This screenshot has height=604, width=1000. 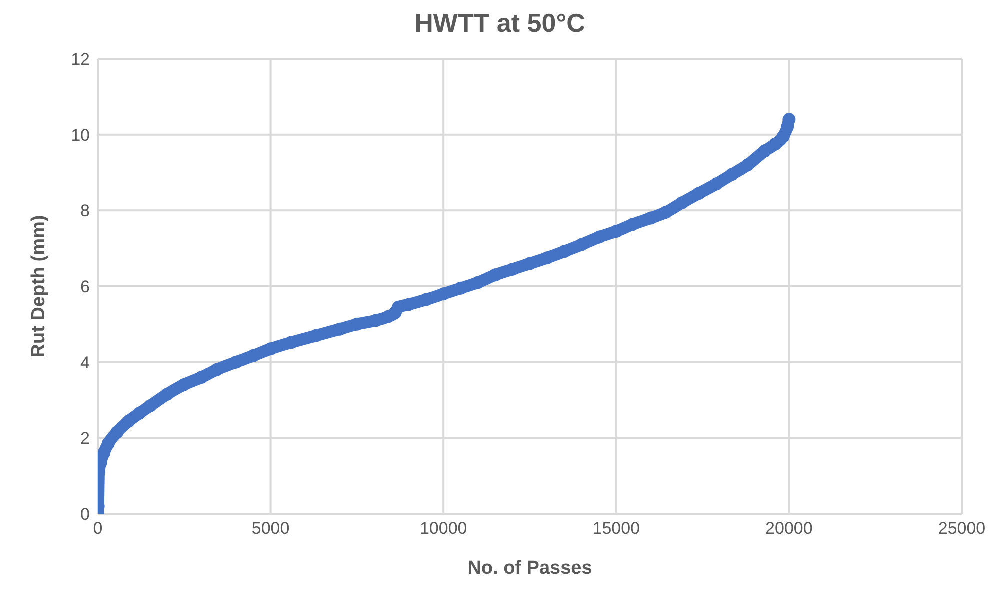 I want to click on x-tick-label: 10000, so click(x=444, y=528).